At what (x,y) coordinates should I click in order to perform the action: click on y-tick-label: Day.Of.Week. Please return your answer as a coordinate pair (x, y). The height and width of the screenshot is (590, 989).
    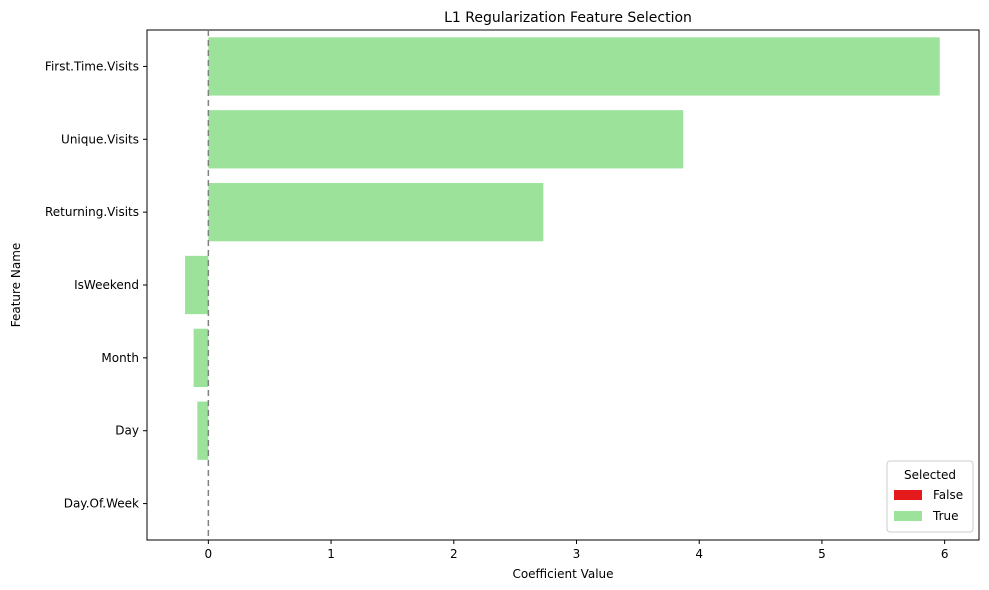
    Looking at the image, I should click on (101, 504).